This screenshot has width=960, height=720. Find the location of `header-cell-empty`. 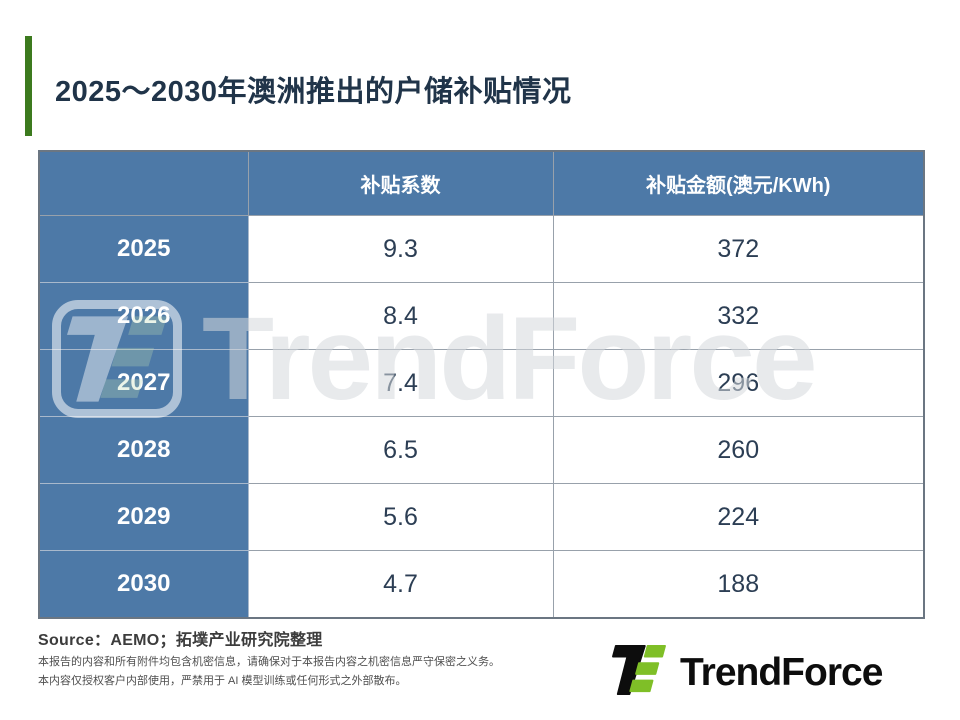

header-cell-empty is located at coordinates (143, 183).